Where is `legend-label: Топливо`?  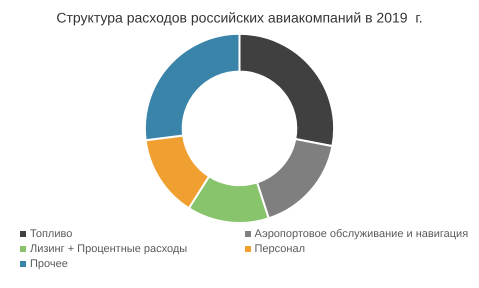
legend-label: Топливо is located at coordinates (51, 234).